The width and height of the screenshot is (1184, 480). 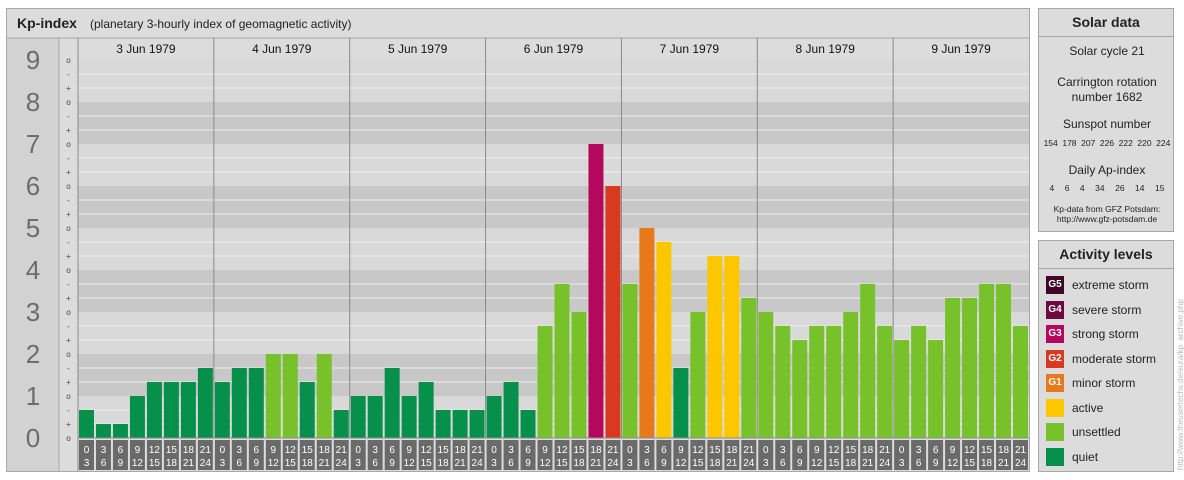 What do you see at coordinates (33, 438) in the screenshot?
I see `y-tick-label: 0` at bounding box center [33, 438].